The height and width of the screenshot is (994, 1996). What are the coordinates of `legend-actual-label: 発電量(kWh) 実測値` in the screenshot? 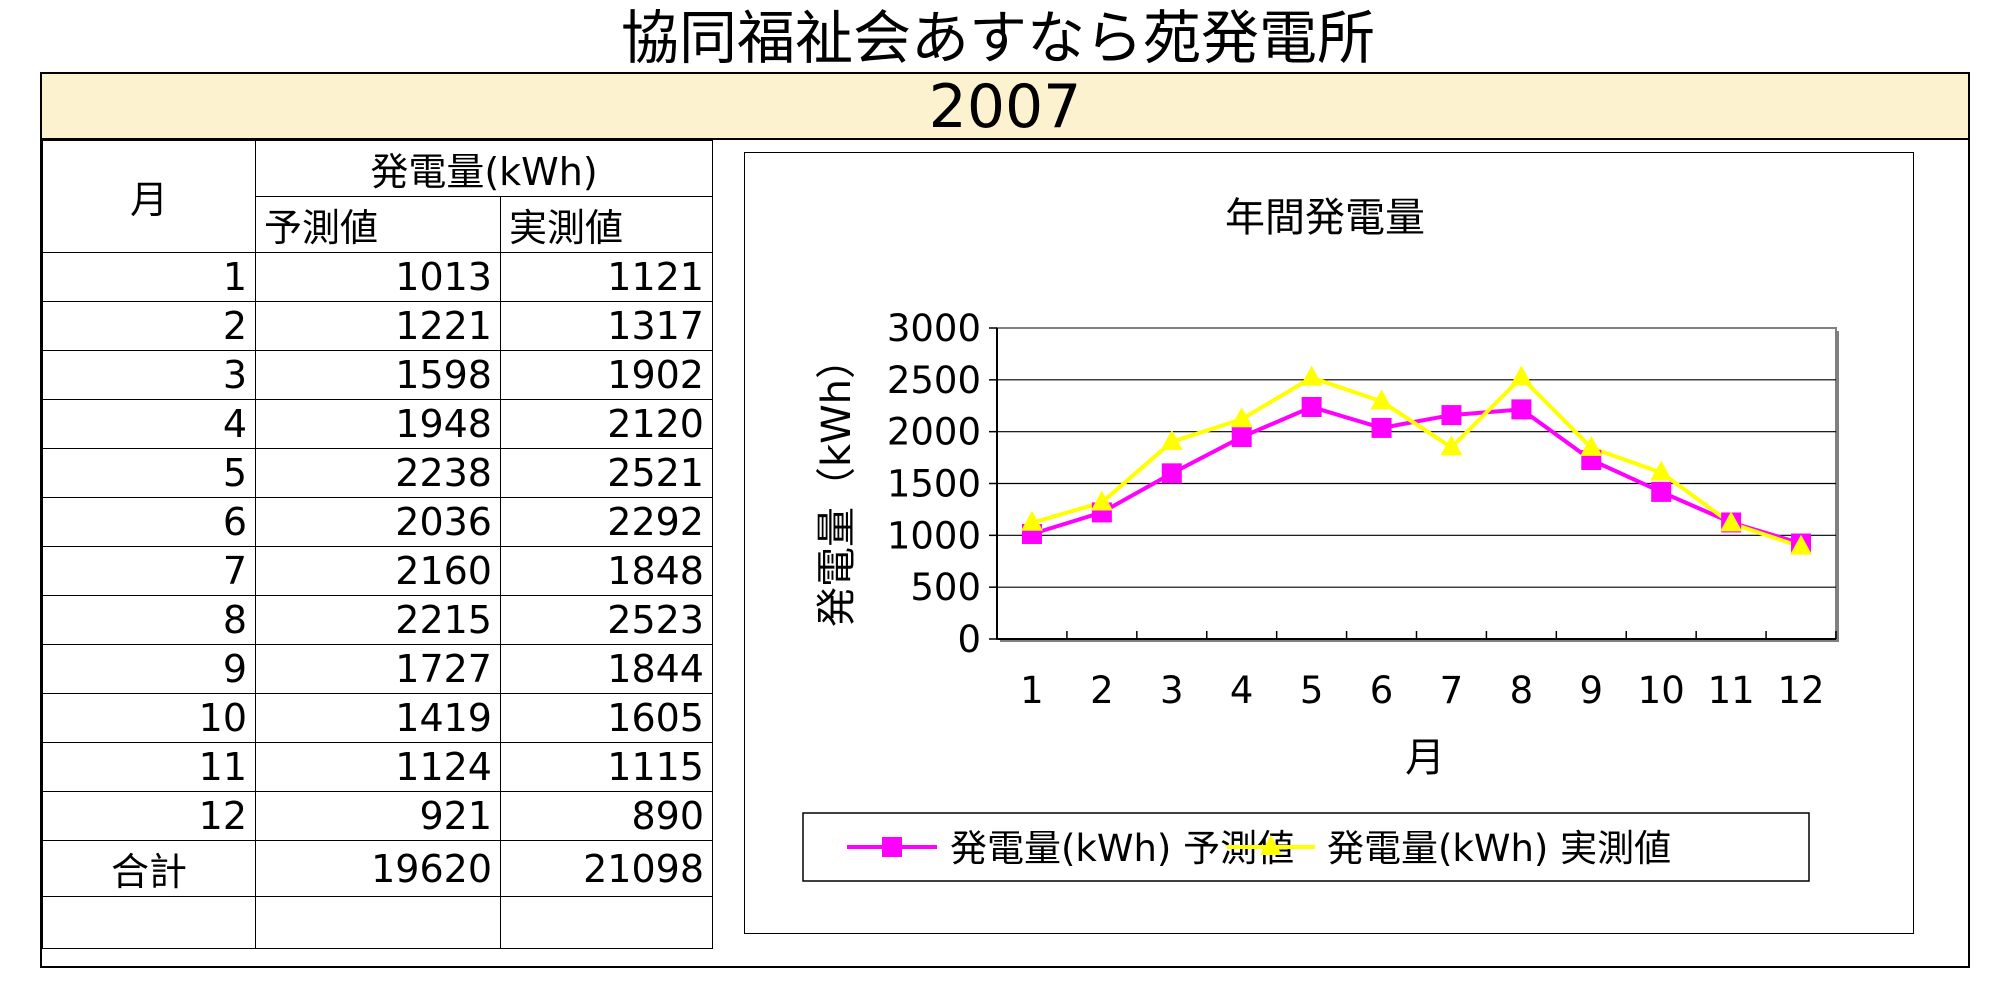 It's located at (1499, 848).